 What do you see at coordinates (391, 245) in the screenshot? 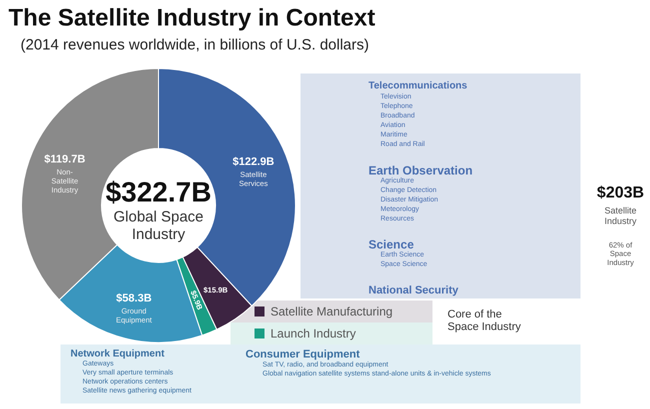
I see `text: Science` at bounding box center [391, 245].